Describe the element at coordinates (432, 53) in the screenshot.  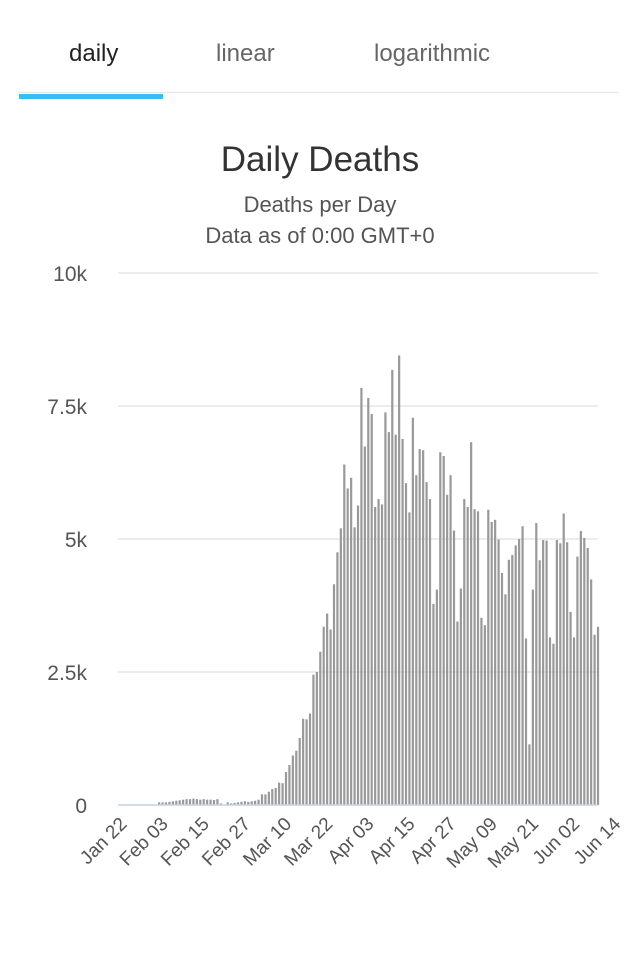
I see `tab-logarithmic: logarithmic` at that location.